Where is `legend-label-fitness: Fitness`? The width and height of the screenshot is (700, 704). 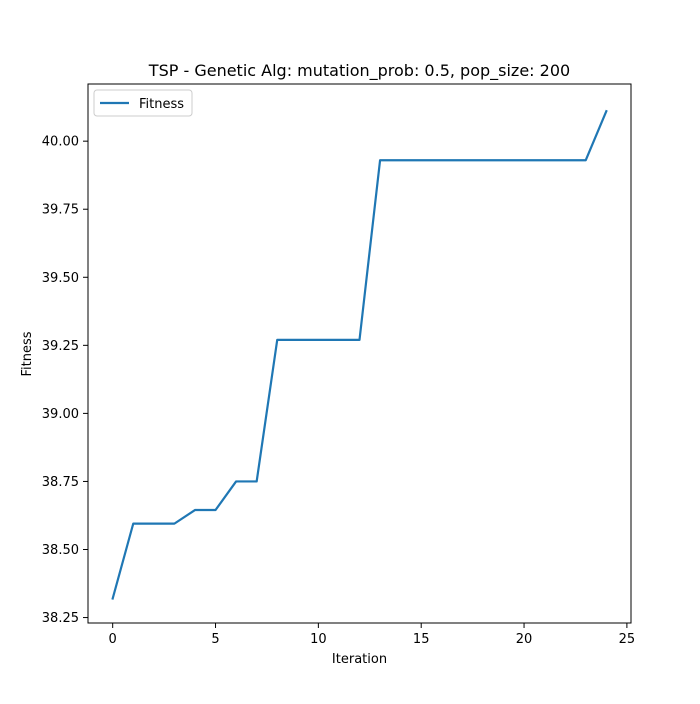 legend-label-fitness: Fitness is located at coordinates (161, 104).